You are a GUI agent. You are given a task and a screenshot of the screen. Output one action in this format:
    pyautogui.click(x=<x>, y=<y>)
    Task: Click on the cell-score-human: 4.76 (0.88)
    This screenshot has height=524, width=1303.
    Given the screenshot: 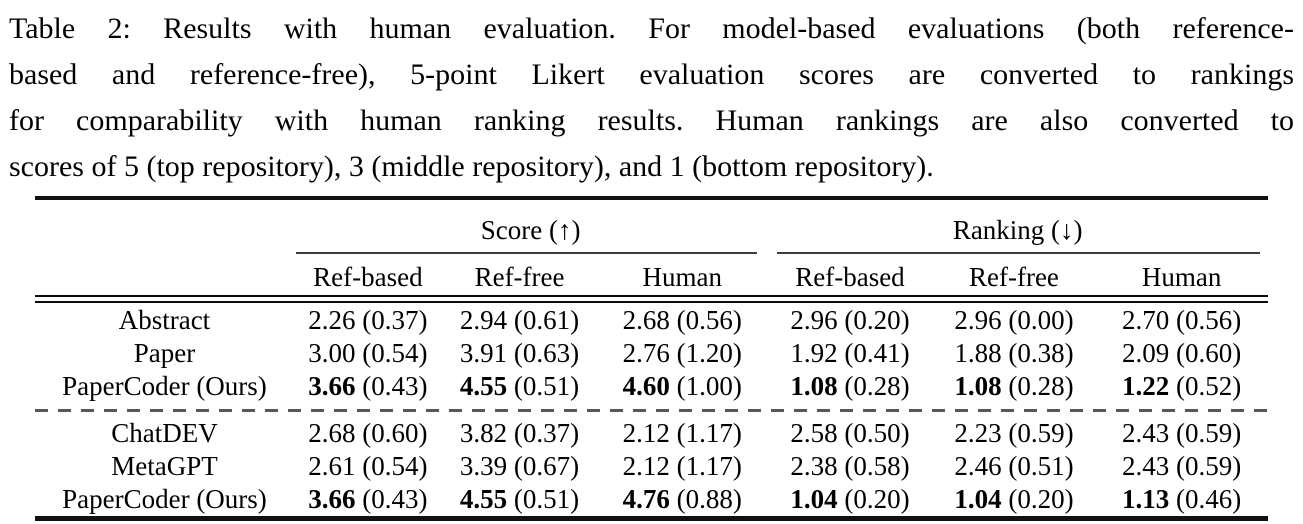 What is the action you would take?
    pyautogui.click(x=682, y=499)
    